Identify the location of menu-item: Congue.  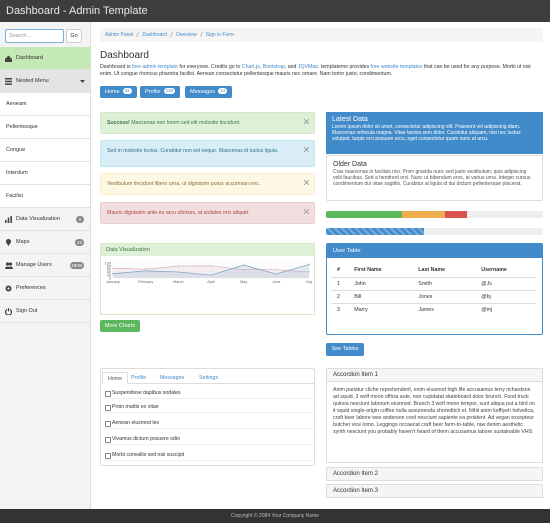
(45, 150).